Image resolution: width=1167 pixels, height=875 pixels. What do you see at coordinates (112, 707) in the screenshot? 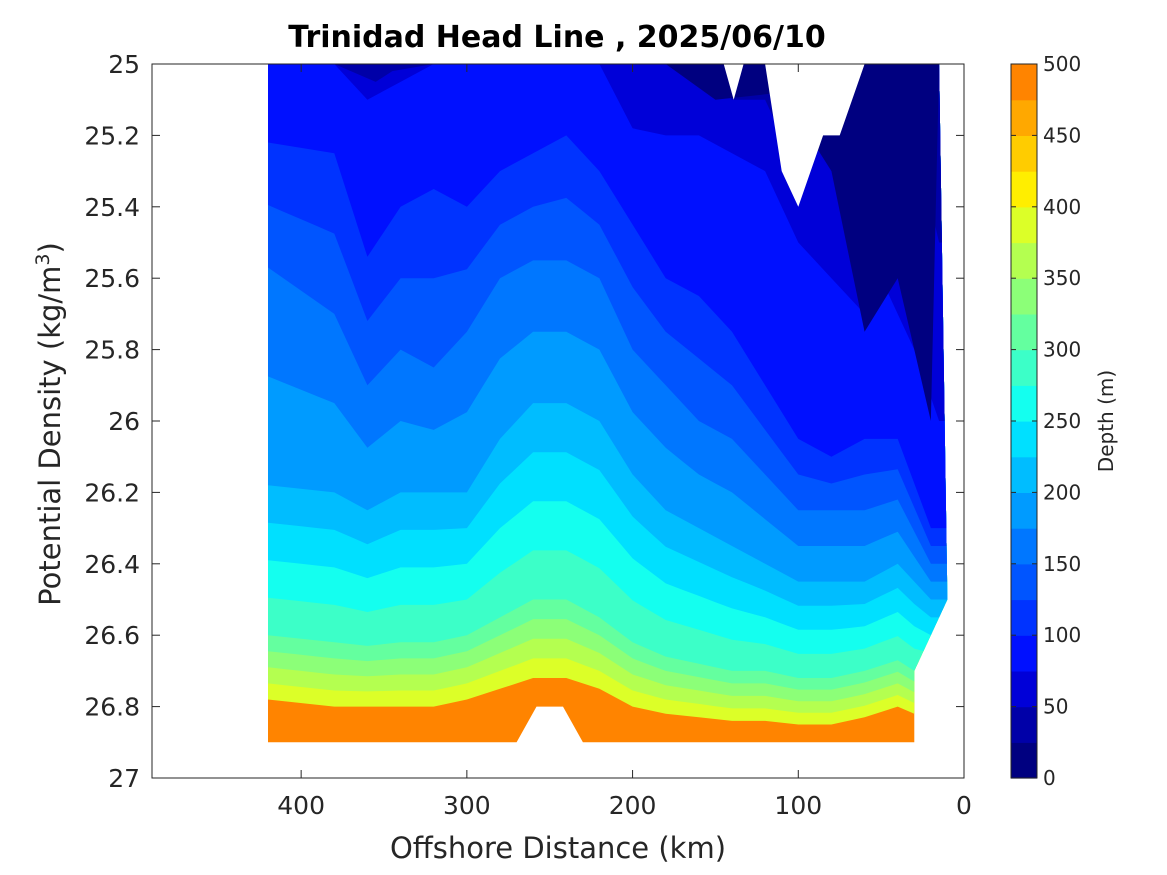
I see `y-tick-label: 26.8` at bounding box center [112, 707].